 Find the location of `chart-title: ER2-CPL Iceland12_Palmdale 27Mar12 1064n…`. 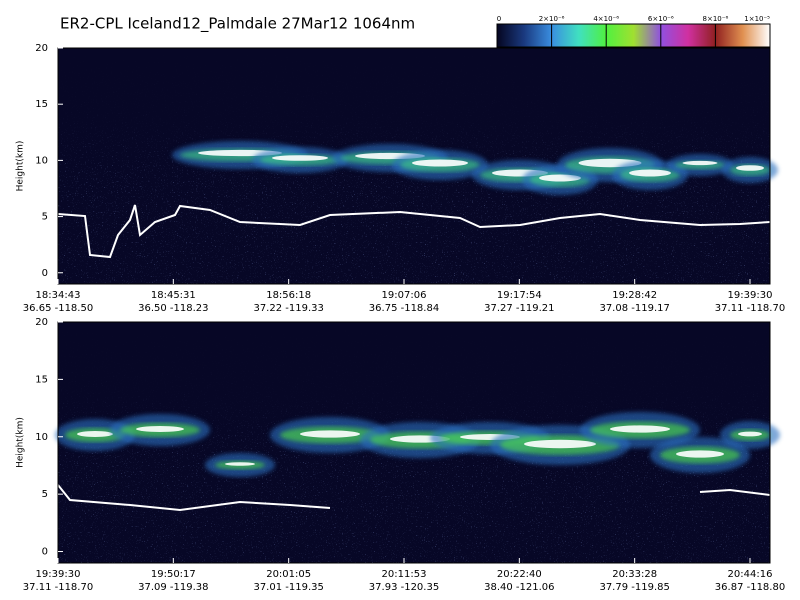

chart-title: ER2-CPL Iceland12_Palmdale 27Mar12 1064n… is located at coordinates (237, 24).